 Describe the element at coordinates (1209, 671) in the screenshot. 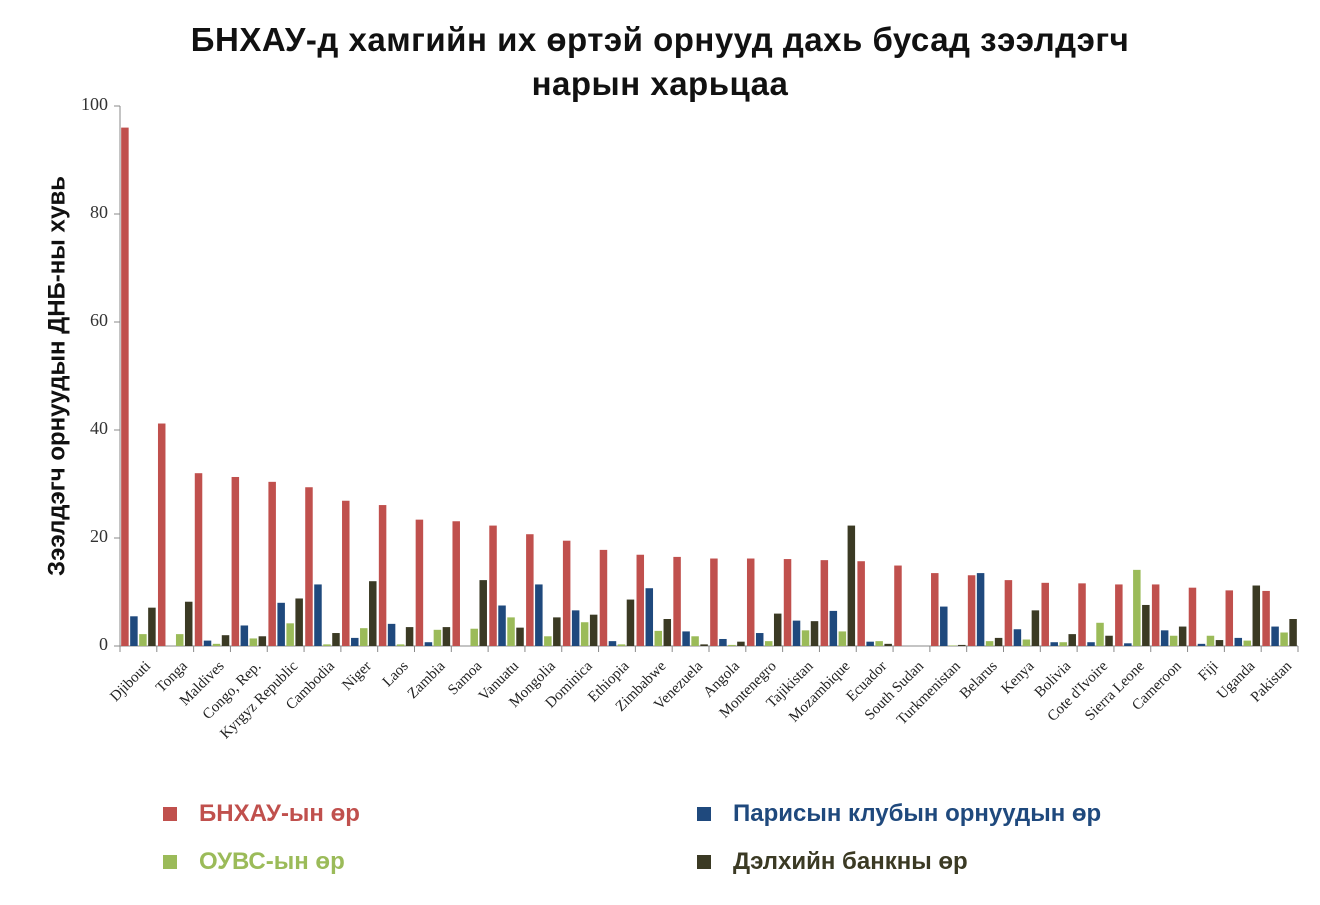

I see `x-tick-label-fiji: Fiji` at that location.